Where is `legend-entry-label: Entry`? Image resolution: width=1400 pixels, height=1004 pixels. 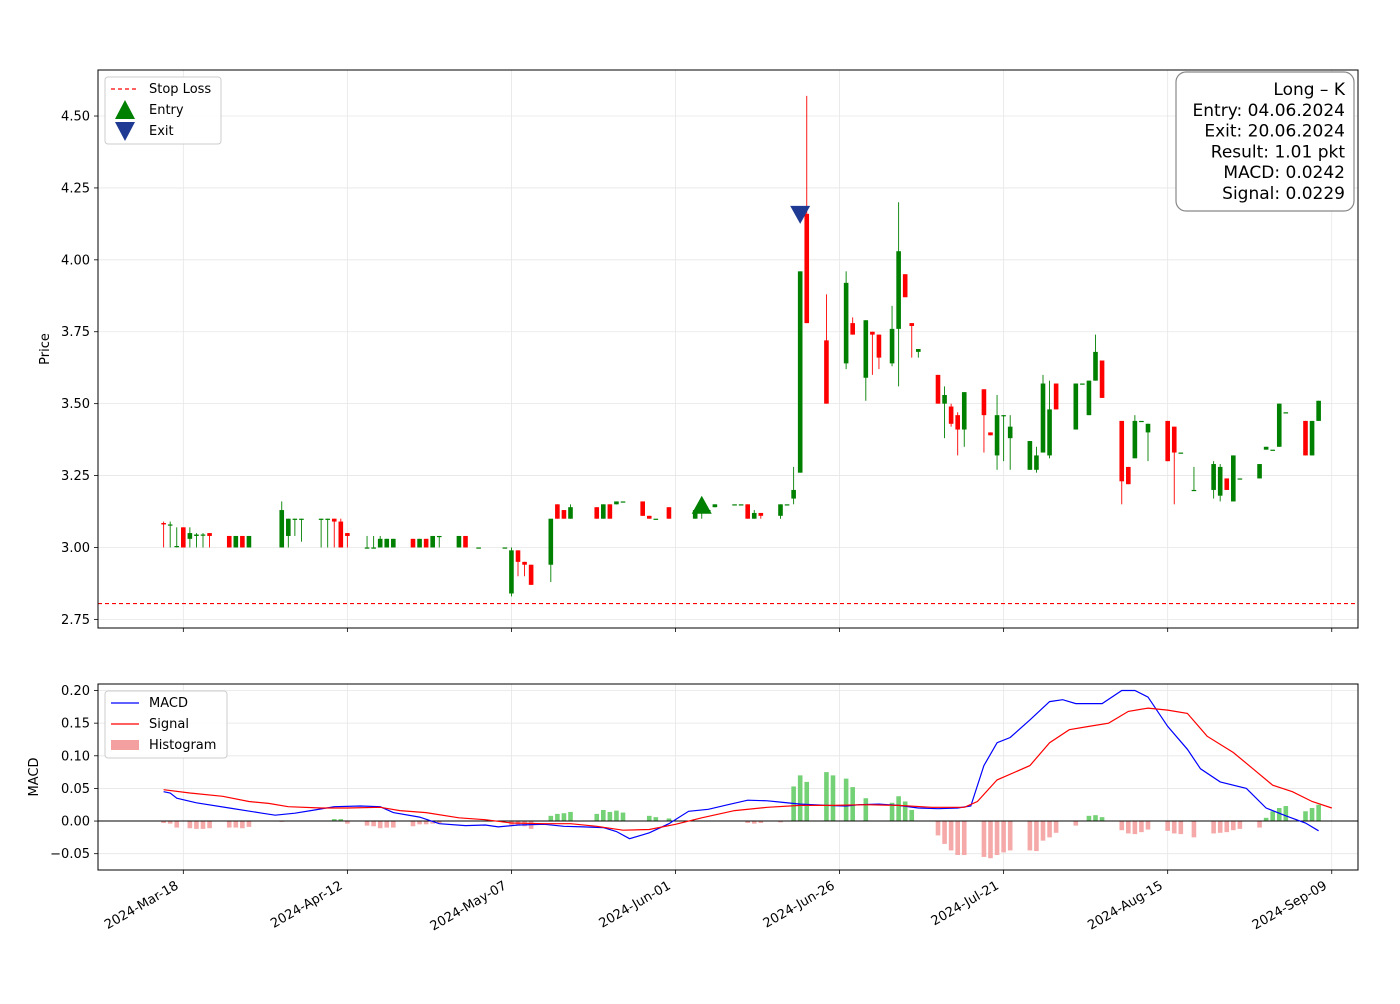
legend-entry-label: Entry is located at coordinates (166, 110).